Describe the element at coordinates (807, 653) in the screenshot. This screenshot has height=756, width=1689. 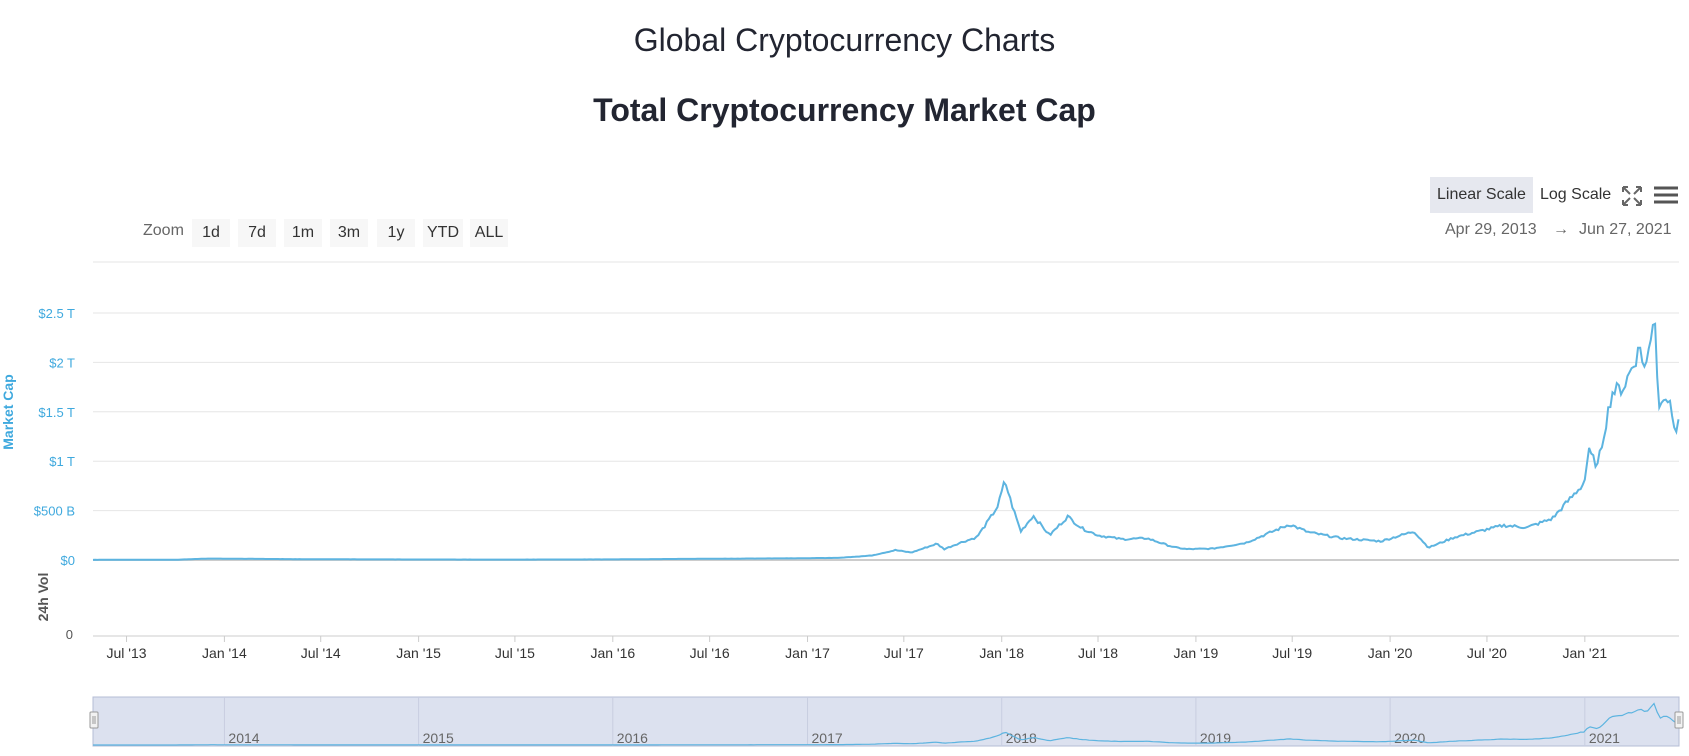
I see `x-tick-label: Jan '17` at that location.